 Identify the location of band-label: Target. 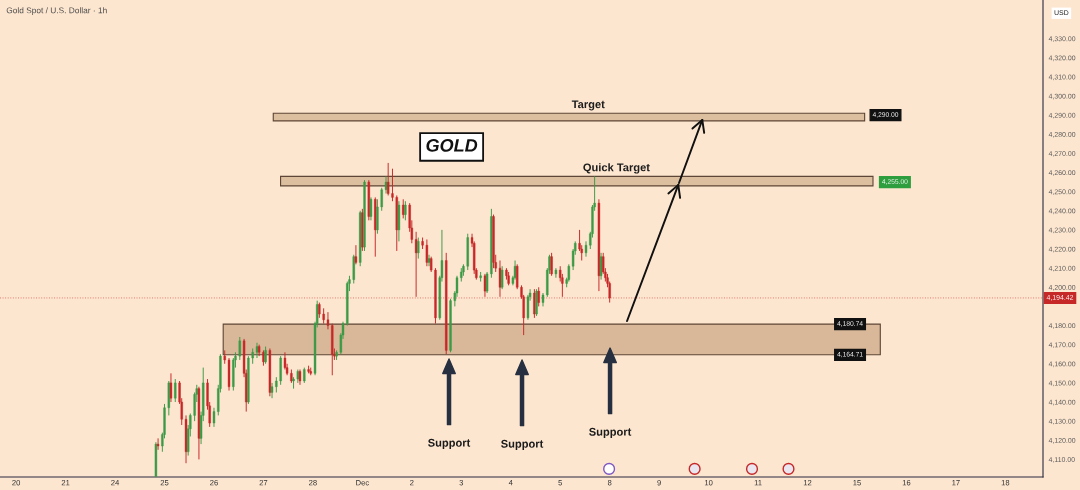
(588, 105).